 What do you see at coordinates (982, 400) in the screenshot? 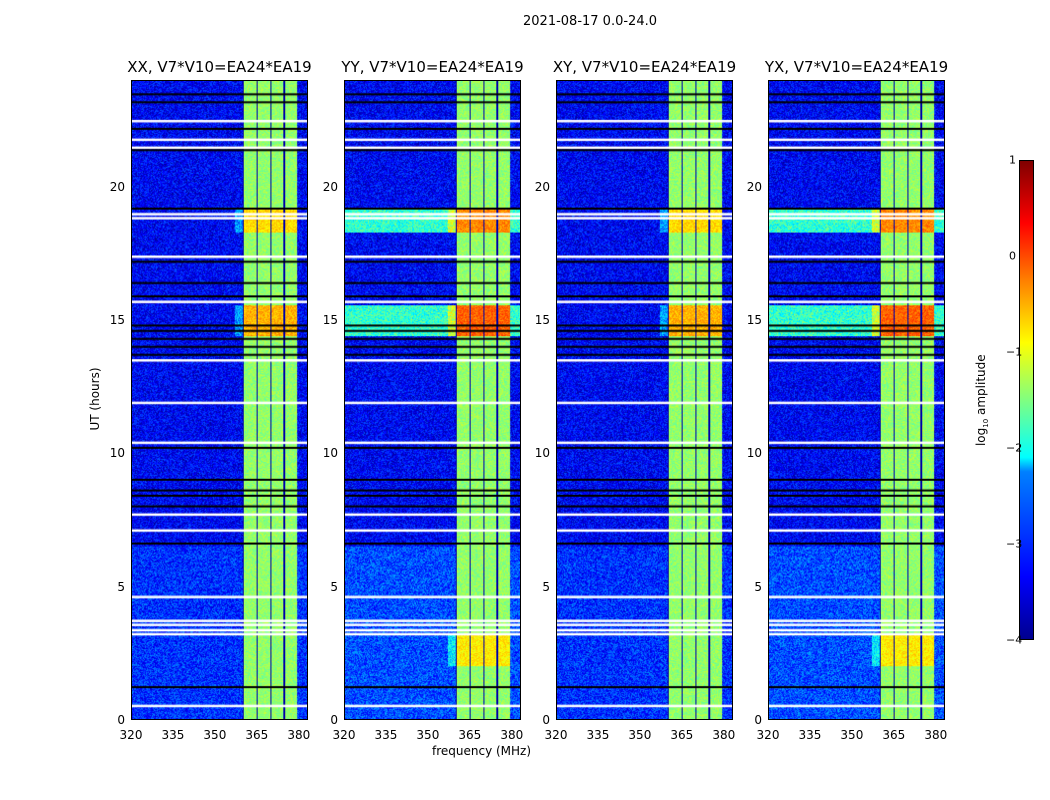
I see `colorbar-label: log10 amplitude` at bounding box center [982, 400].